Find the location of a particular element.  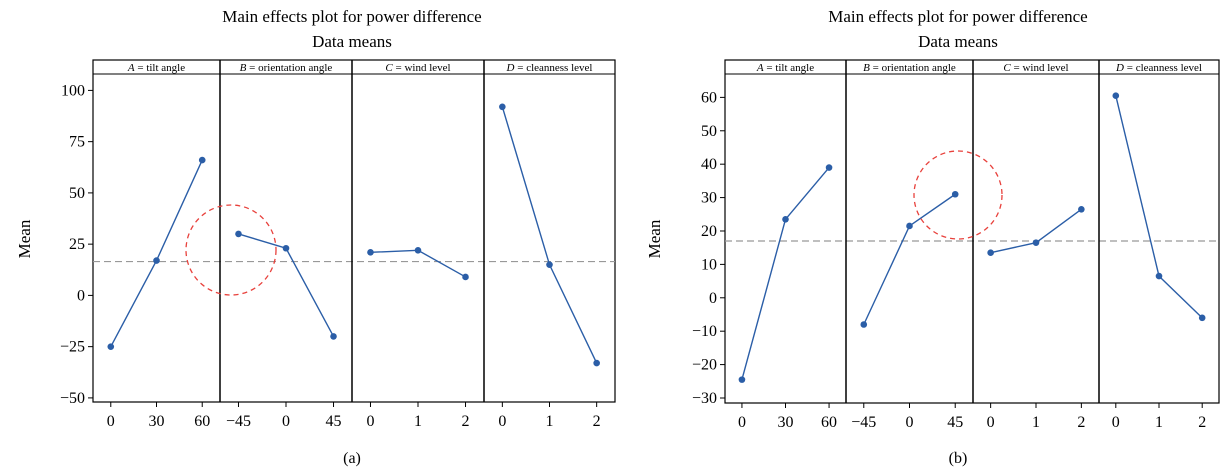

chart-a-subtitle: Data means is located at coordinates (352, 41).